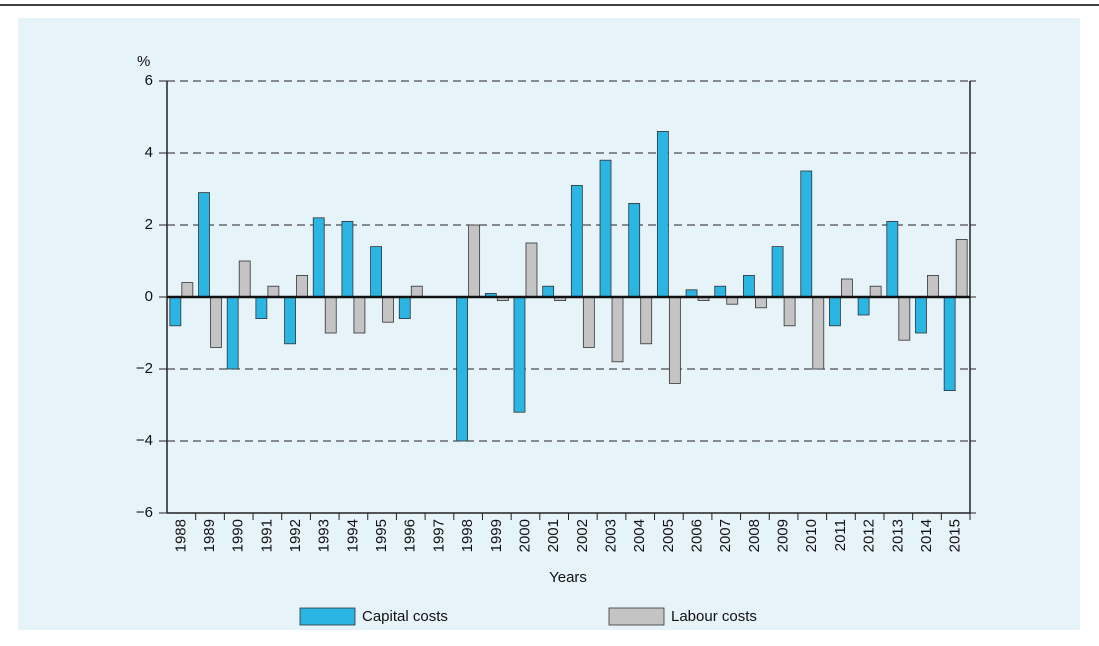 The image size is (1099, 646). Describe the element at coordinates (405, 616) in the screenshot. I see `legend-label: Capital costs` at that location.